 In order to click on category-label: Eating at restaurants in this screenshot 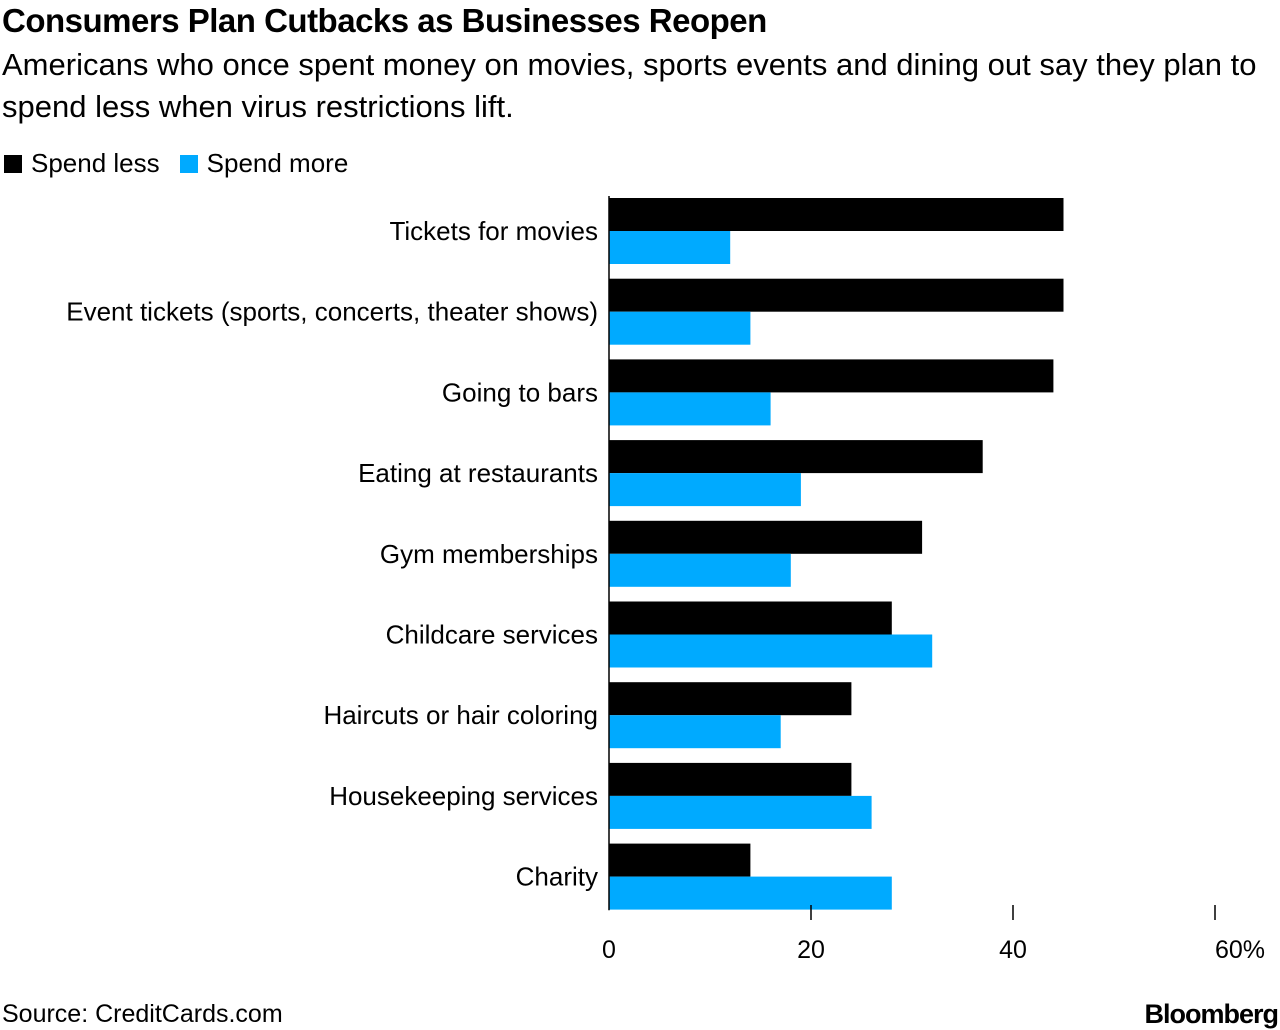, I will do `click(478, 473)`.